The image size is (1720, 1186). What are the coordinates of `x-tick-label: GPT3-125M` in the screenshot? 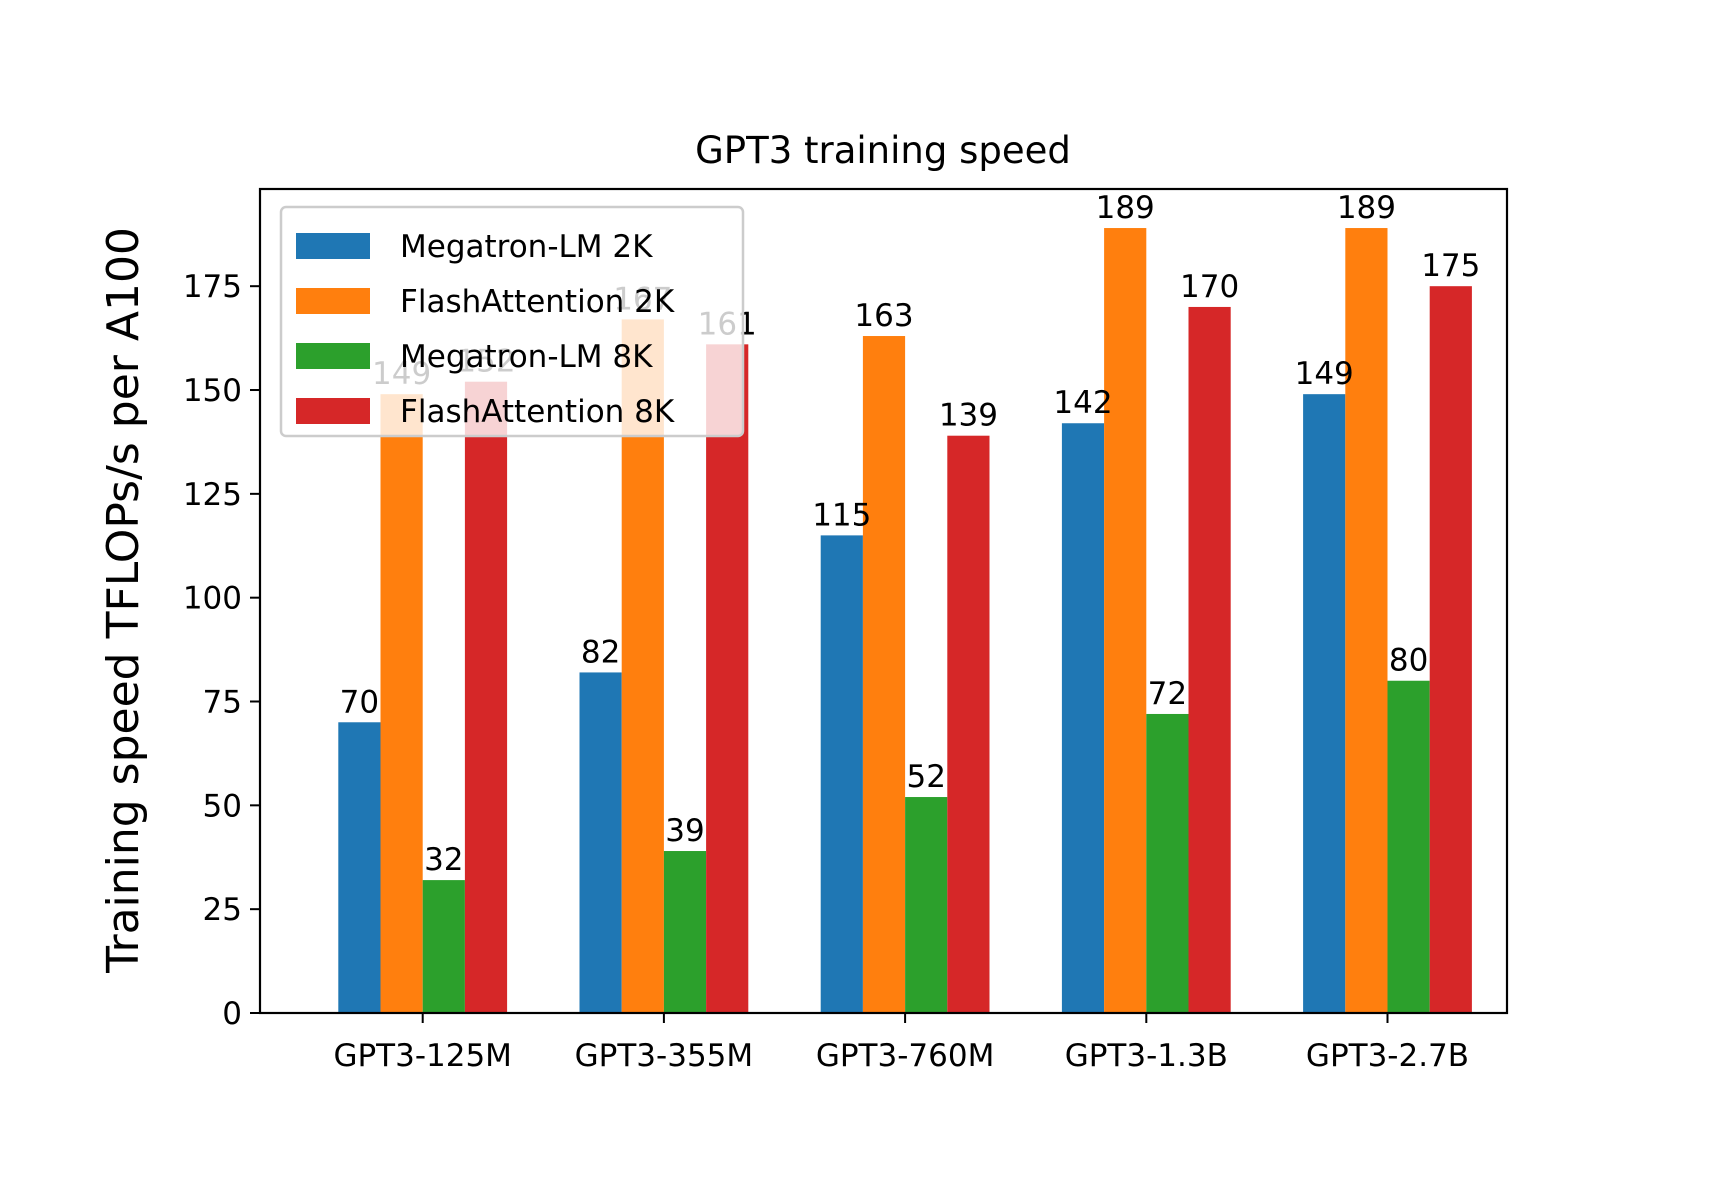 It's located at (422, 1056).